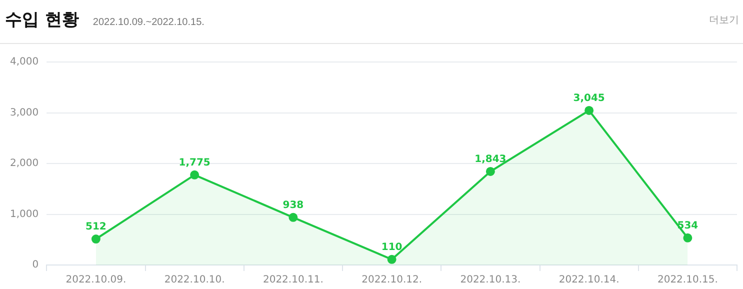 This screenshot has width=743, height=289. Describe the element at coordinates (96, 280) in the screenshot. I see `x-tick-label: 2022.10.09.` at that location.